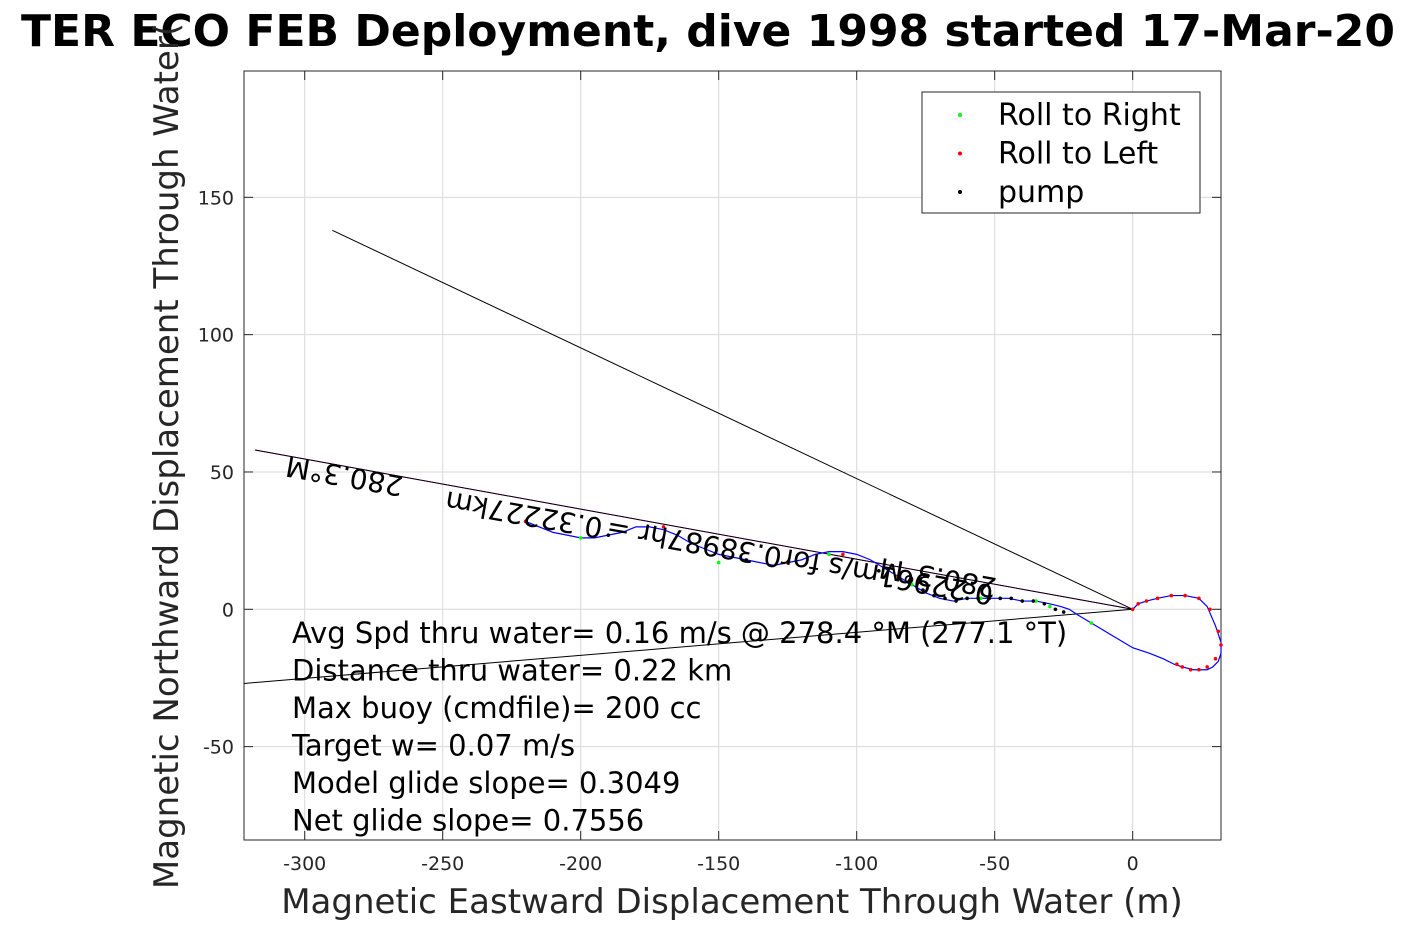  I want to click on x-tick-label: -150, so click(718, 864).